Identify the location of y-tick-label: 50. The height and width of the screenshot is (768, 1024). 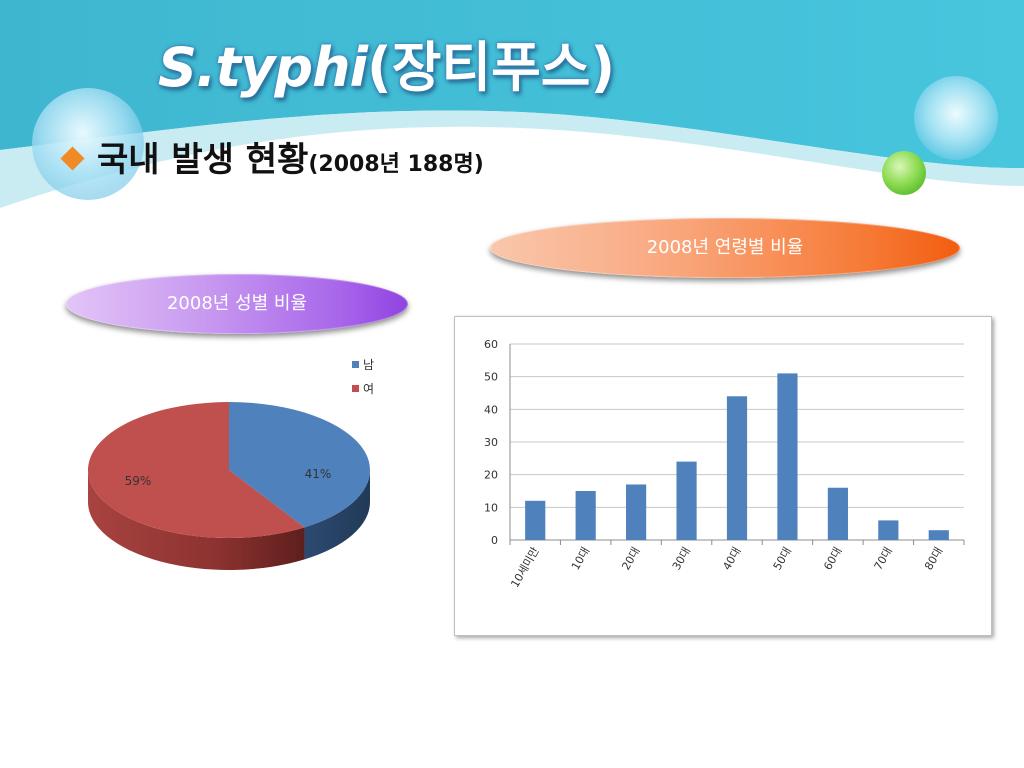
(491, 377).